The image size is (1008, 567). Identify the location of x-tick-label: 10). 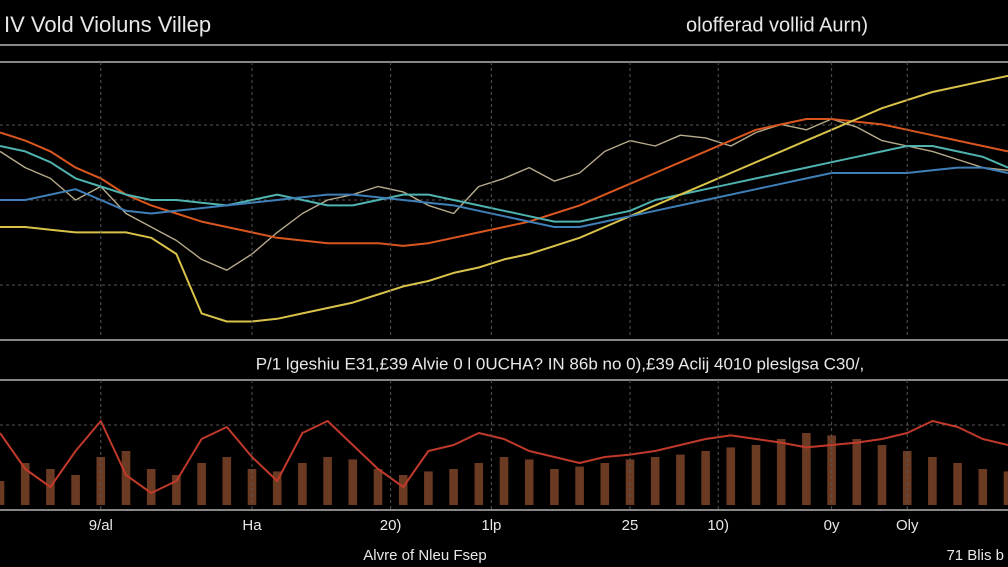
(718, 525).